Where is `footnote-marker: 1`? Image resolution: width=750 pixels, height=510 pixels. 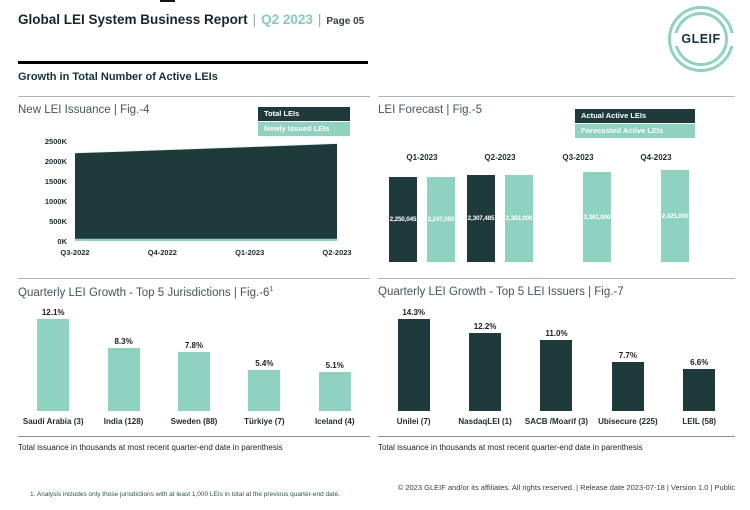 footnote-marker: 1 is located at coordinates (271, 289).